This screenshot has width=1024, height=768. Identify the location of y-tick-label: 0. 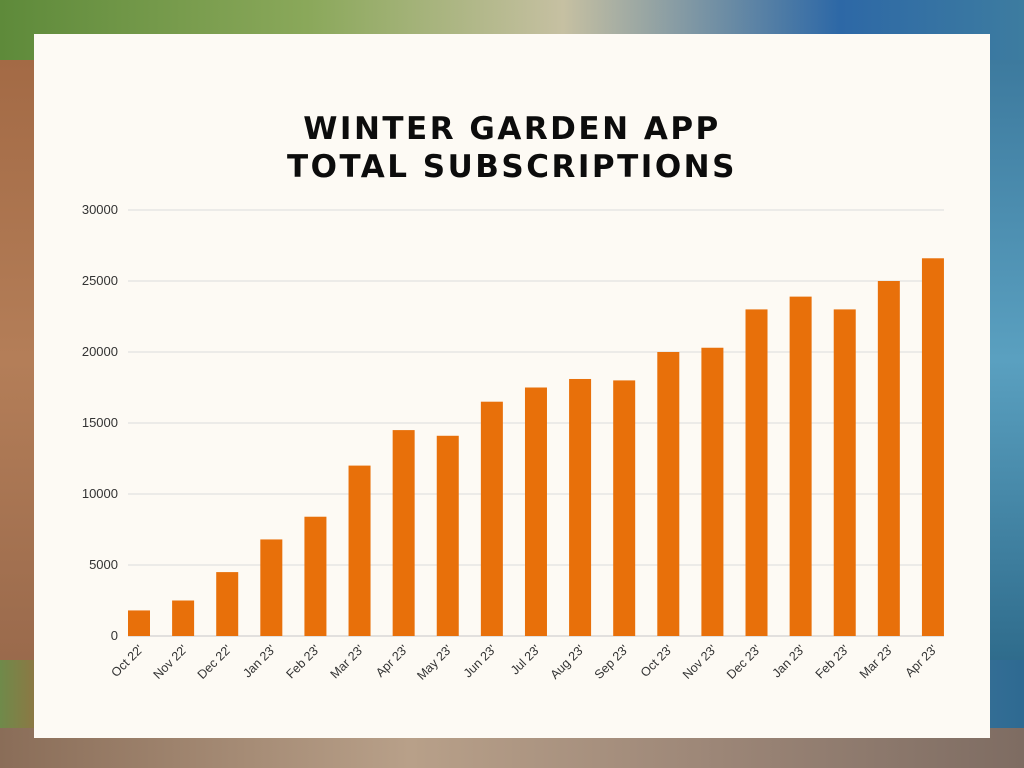
(114, 635).